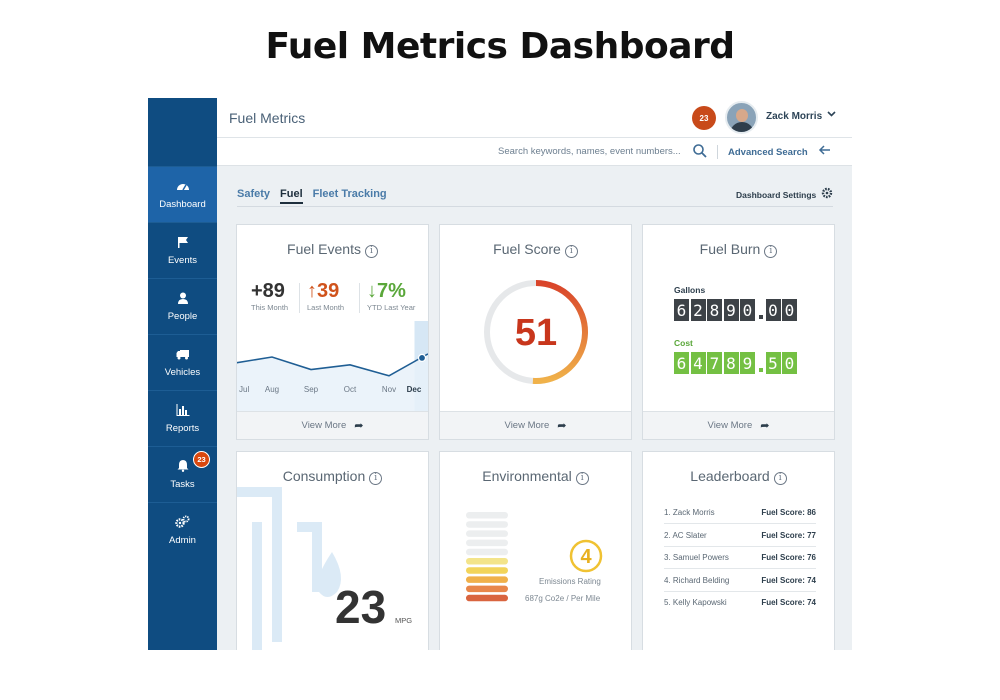 The image size is (1000, 700). What do you see at coordinates (183, 467) in the screenshot?
I see `bell-icon` at bounding box center [183, 467].